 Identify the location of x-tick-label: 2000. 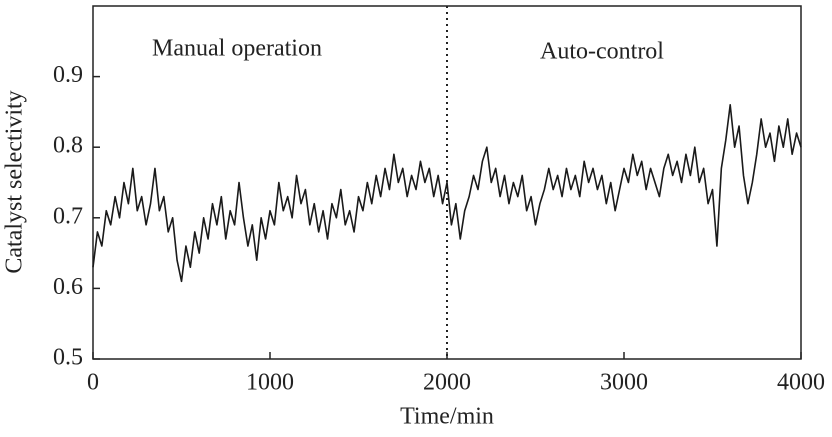
(447, 383).